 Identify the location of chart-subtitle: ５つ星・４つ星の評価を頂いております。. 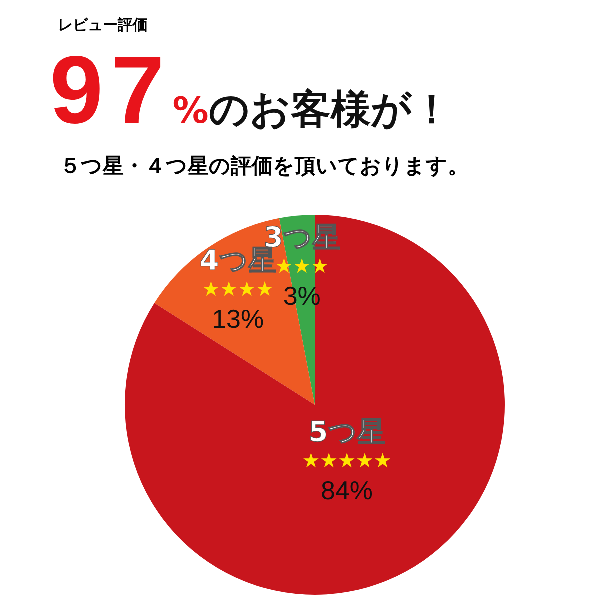
(264, 166).